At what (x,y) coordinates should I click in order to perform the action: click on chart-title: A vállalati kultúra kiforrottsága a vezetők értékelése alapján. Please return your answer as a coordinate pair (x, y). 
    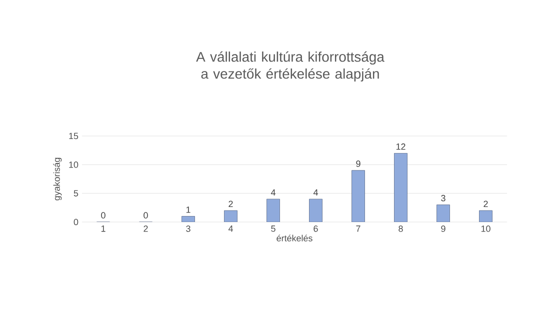
    Looking at the image, I should click on (290, 66).